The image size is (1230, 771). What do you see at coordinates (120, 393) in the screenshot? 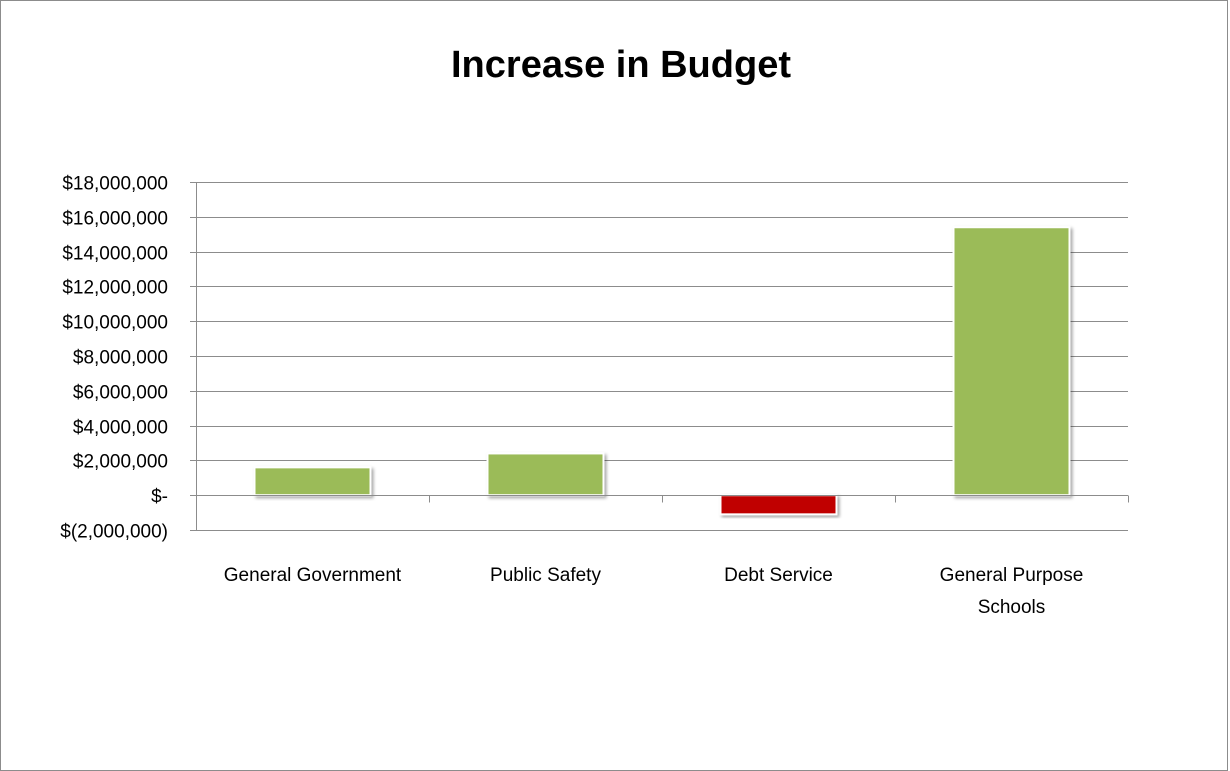
I see `y-tick-label: $6,000,000` at bounding box center [120, 393].